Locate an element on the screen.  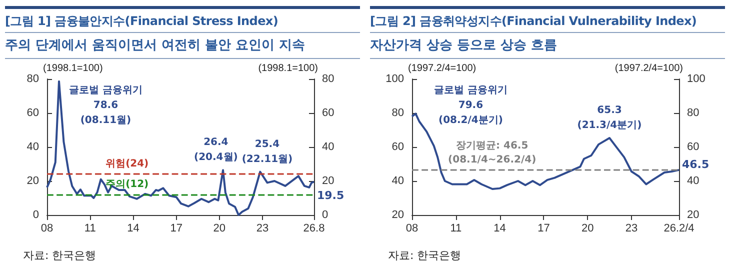
ref-line-label: 장기평균: 46.5 (08.1/4~26.2/4) is located at coordinates (492, 153).